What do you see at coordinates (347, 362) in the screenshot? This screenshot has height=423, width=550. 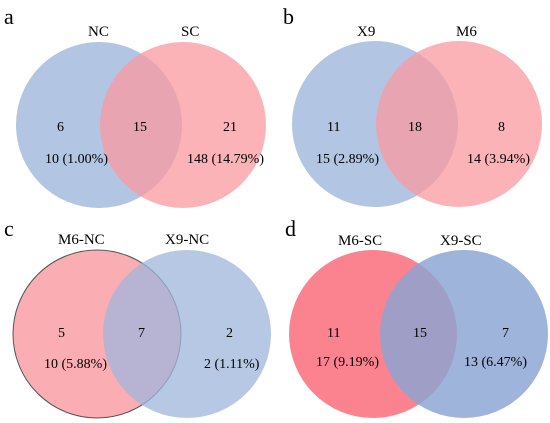 I see `left-only-detail: 17 (9.19%)` at bounding box center [347, 362].